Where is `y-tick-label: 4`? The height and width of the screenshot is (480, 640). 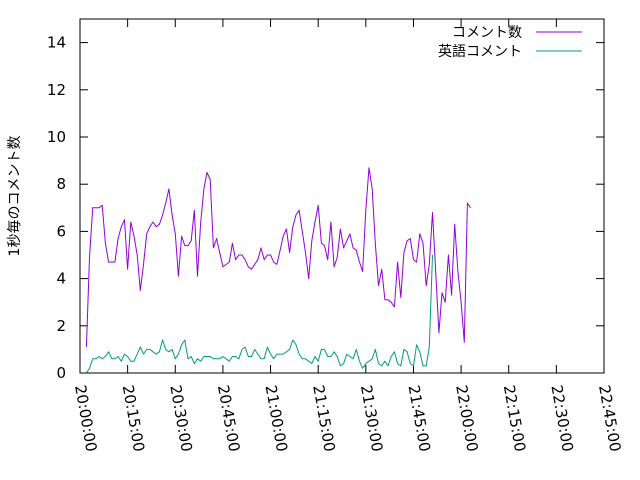
y-tick-label: 4 is located at coordinates (61, 279).